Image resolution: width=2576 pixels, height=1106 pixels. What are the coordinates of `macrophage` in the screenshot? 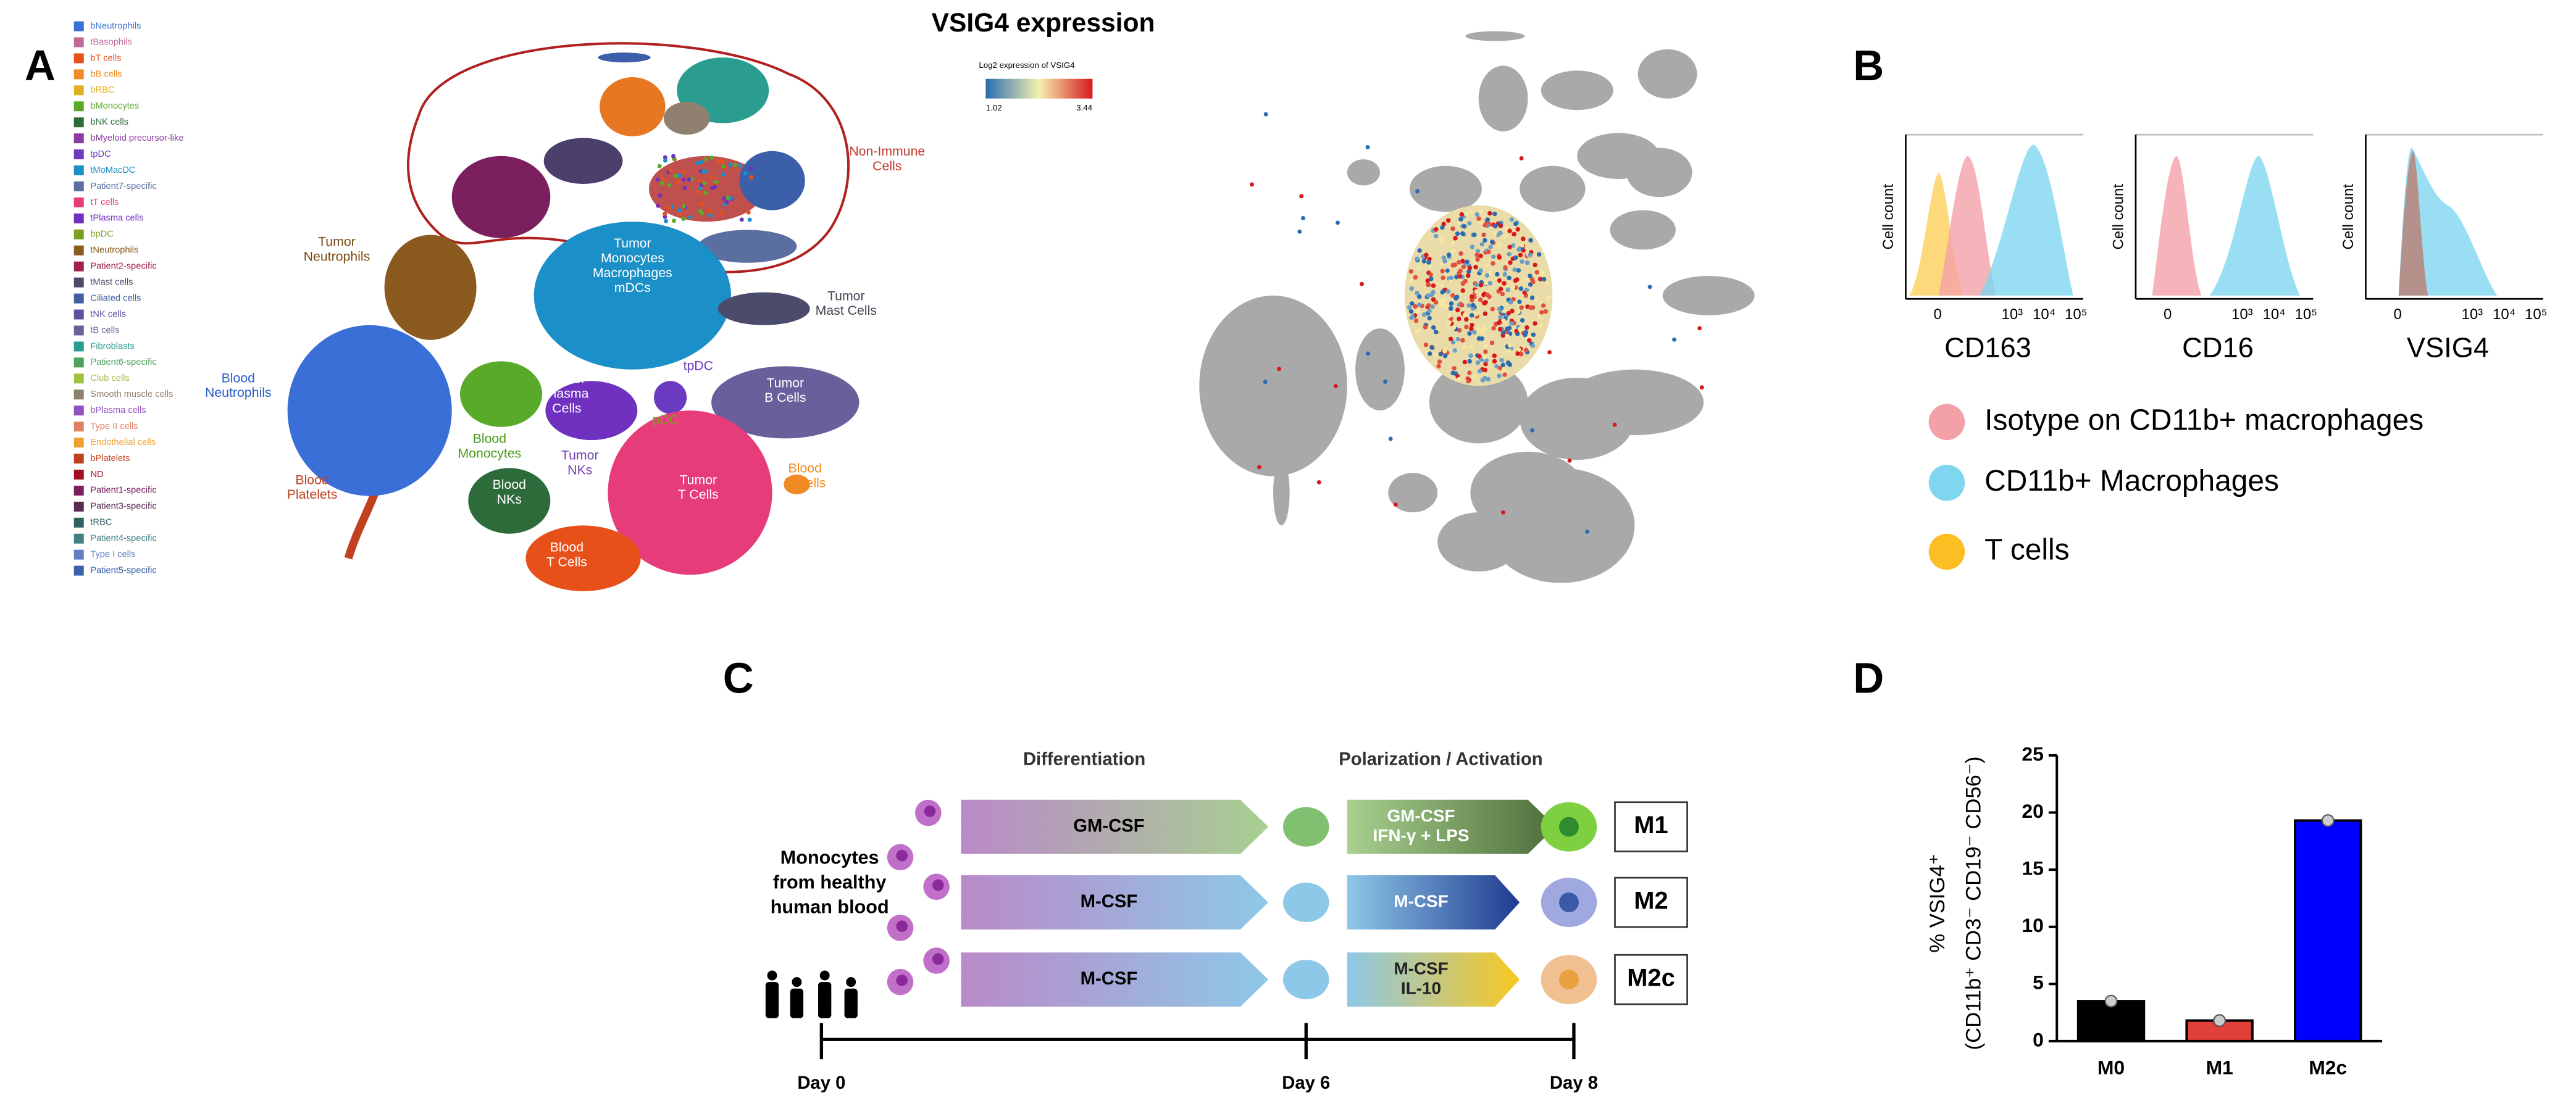 It's located at (1306, 827).